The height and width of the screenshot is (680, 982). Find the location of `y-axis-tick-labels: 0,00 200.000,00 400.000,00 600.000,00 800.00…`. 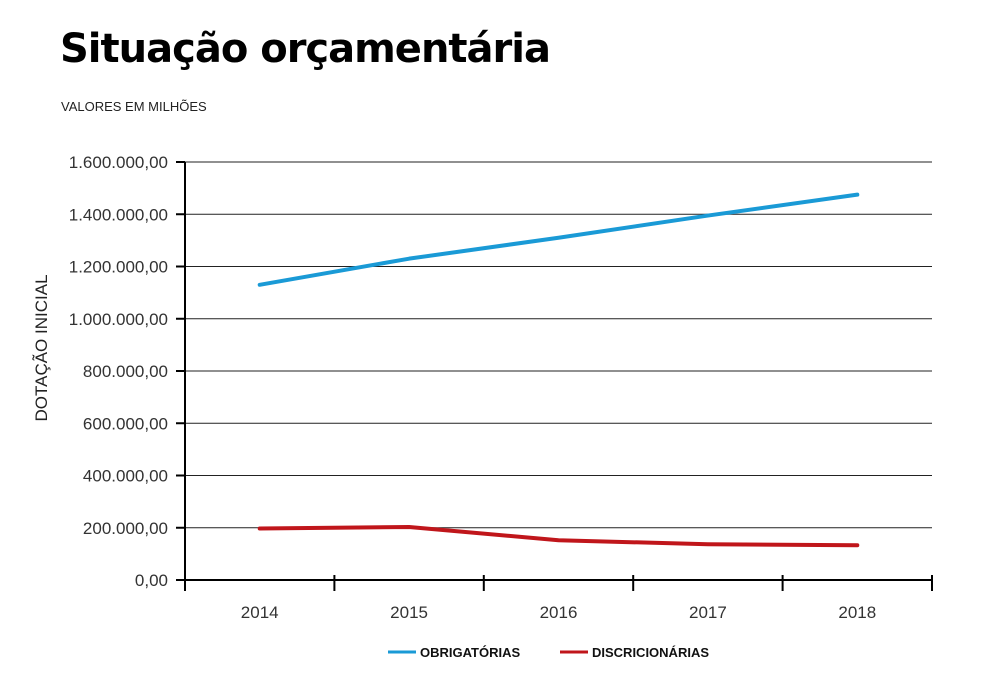

y-axis-tick-labels: 0,00 200.000,00 400.000,00 600.000,00 800.00… is located at coordinates (127, 372).